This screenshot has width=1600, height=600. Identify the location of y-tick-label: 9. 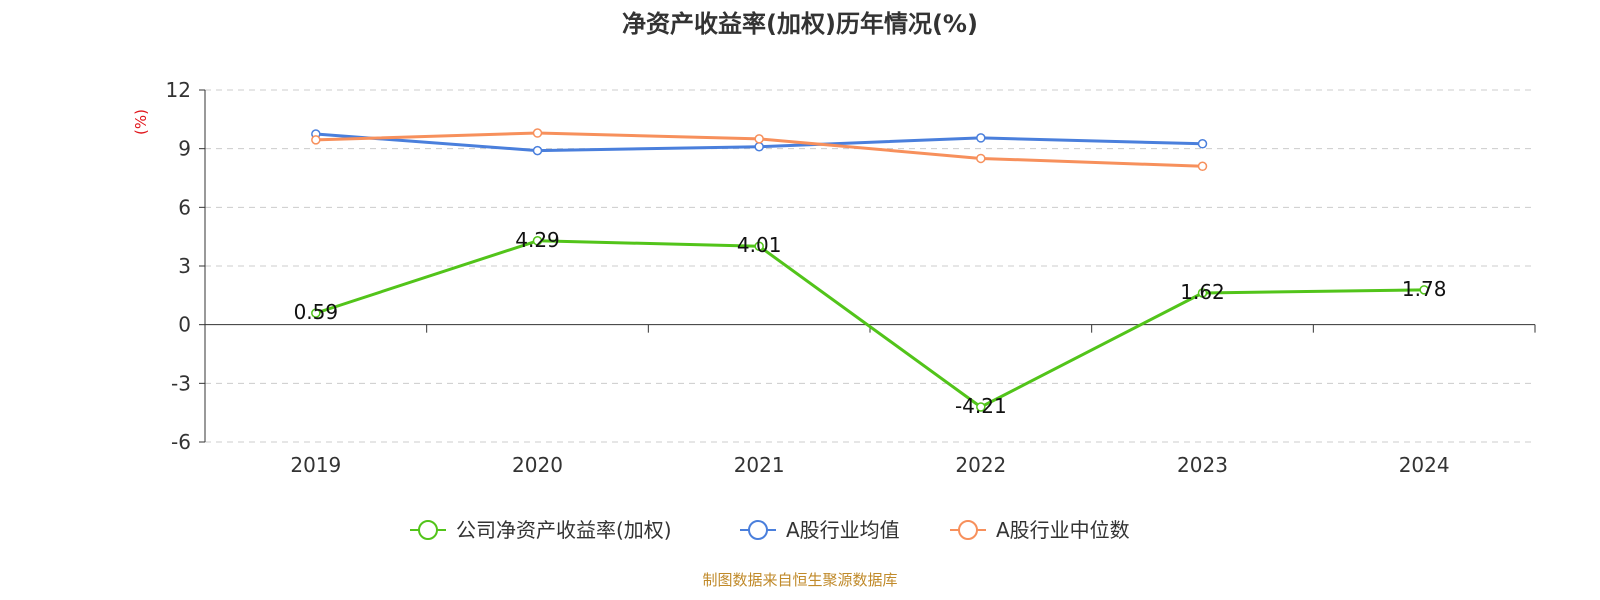
(184, 149).